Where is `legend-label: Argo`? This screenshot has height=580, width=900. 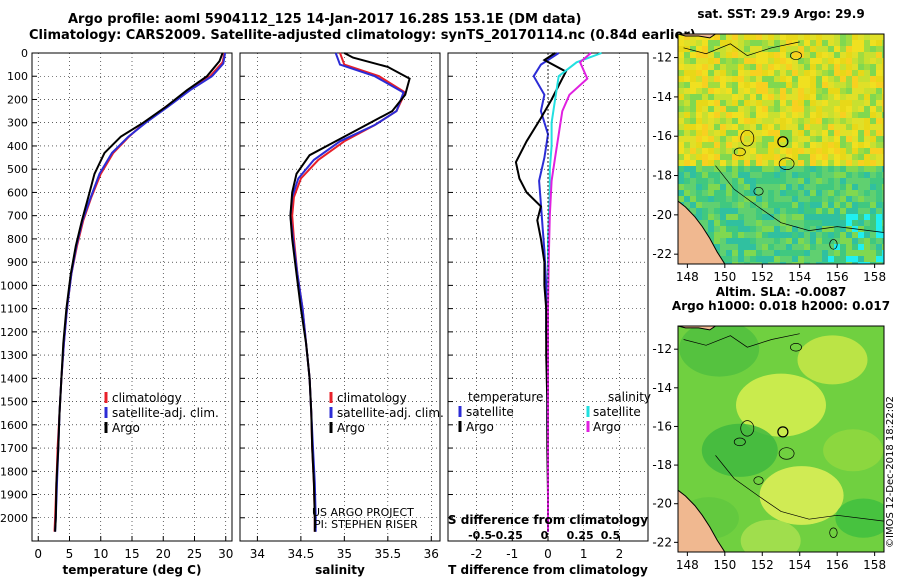
legend-label: Argo is located at coordinates (351, 428).